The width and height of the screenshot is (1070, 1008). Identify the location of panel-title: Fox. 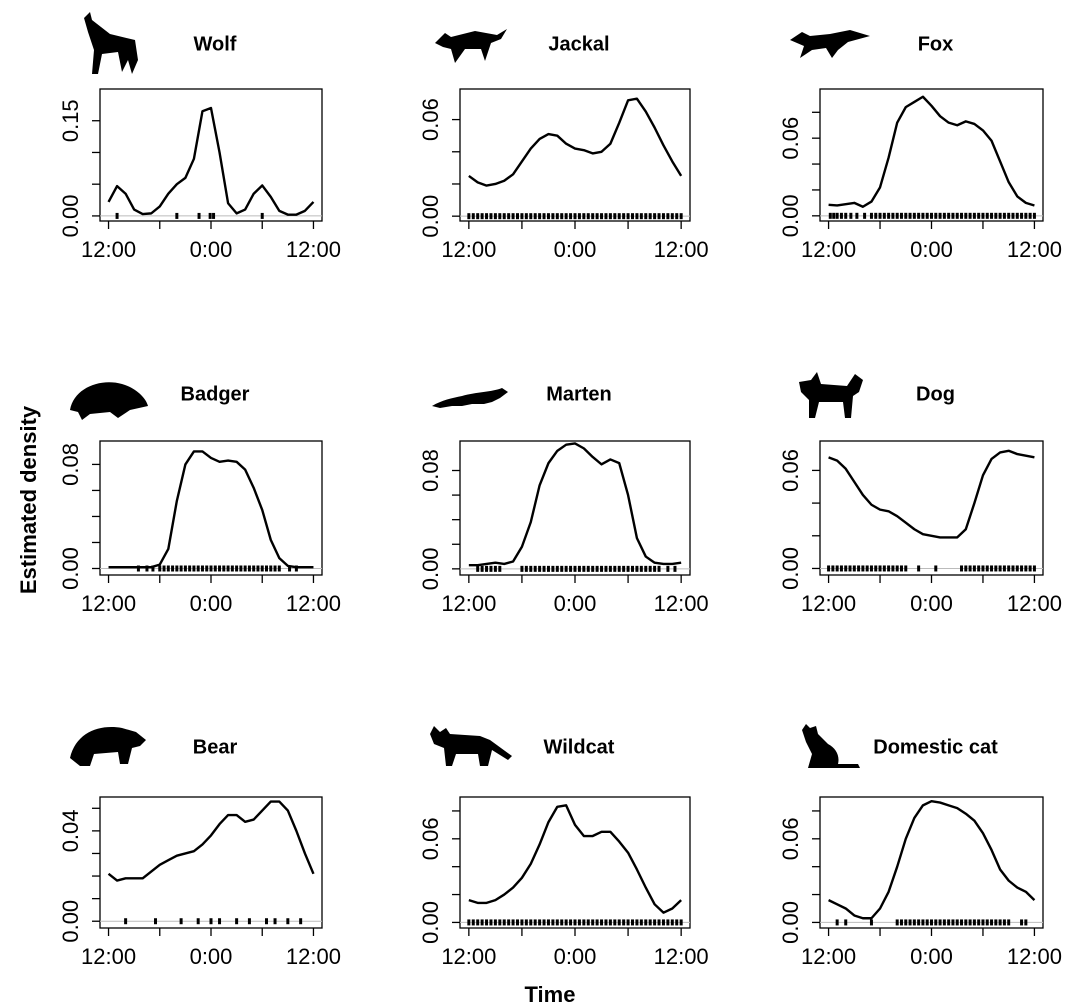
(936, 44).